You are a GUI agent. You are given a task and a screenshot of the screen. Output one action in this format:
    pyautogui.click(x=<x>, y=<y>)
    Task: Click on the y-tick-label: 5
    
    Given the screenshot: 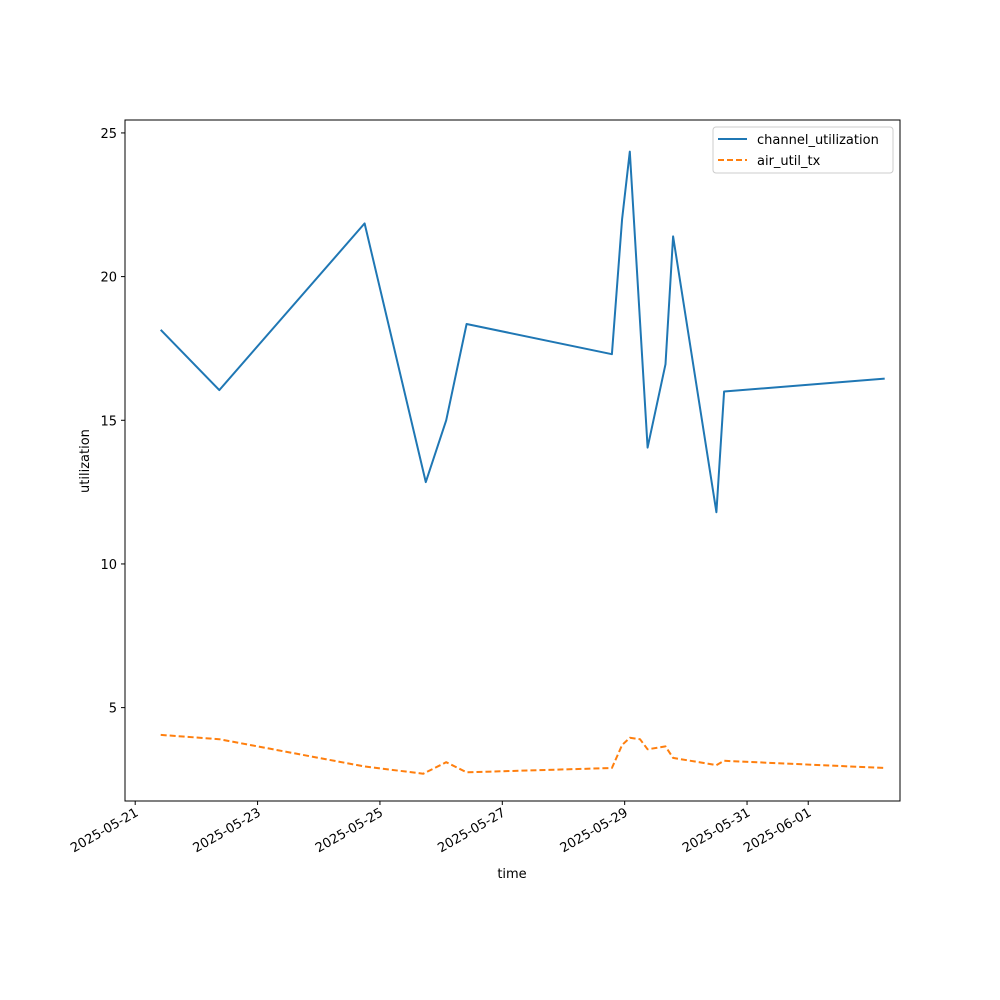 What is the action you would take?
    pyautogui.click(x=113, y=709)
    